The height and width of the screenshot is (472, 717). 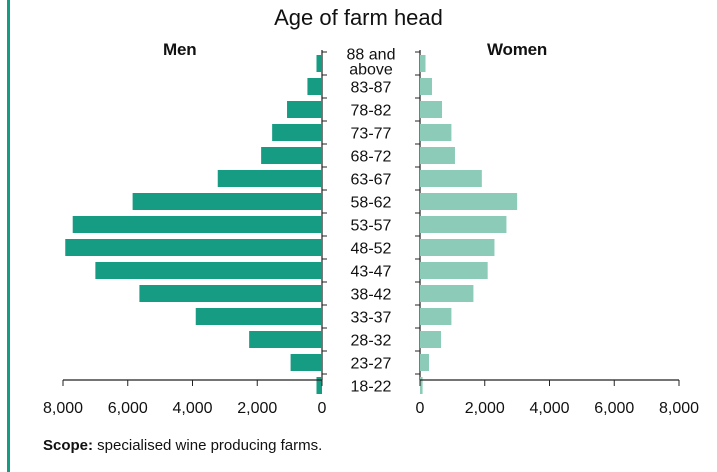 What do you see at coordinates (128, 408) in the screenshot?
I see `men-x-tick-label: 6,000` at bounding box center [128, 408].